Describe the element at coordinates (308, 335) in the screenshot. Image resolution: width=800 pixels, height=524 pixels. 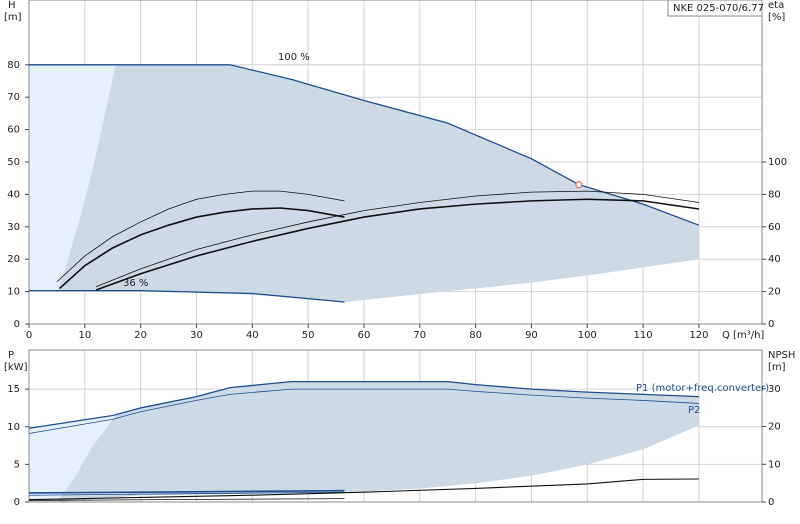
I see `x-tick-label: 50` at that location.